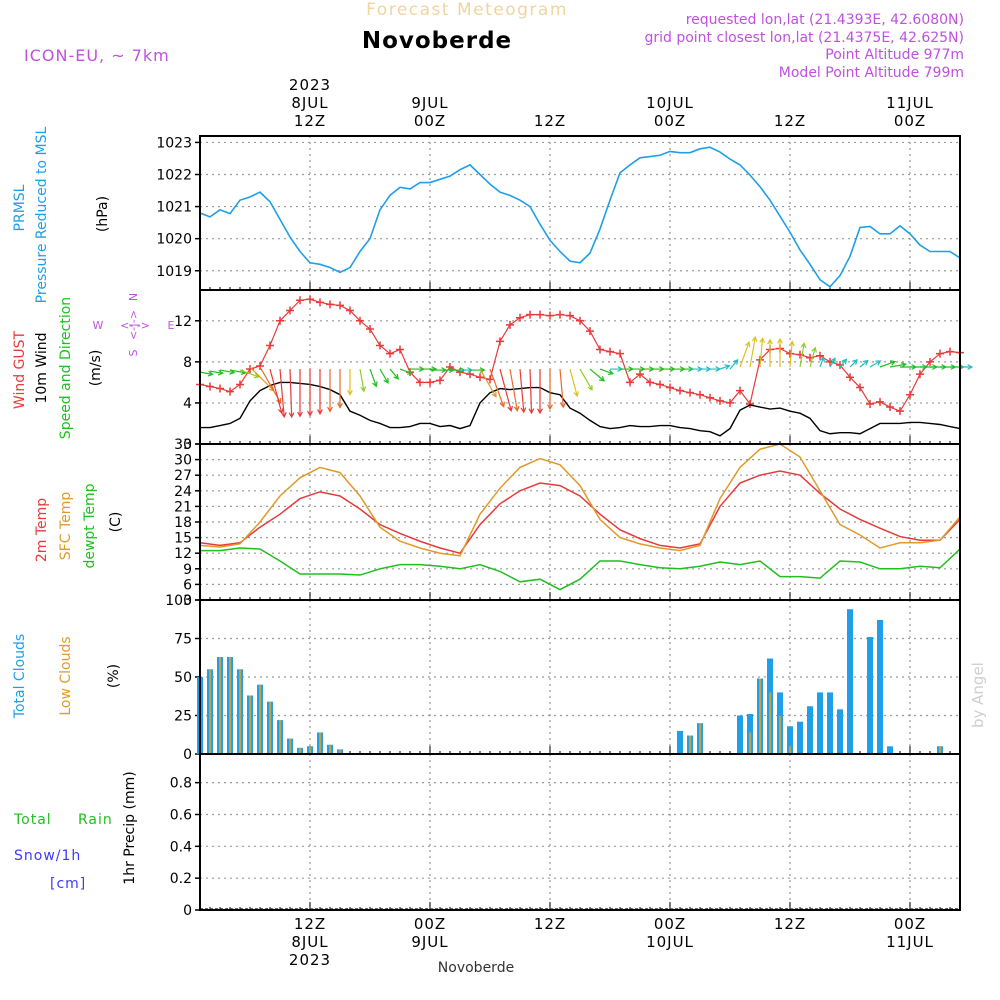 This screenshot has width=1000, height=1000. Describe the element at coordinates (550, 924) in the screenshot. I see `bottom-time-label: 12Z` at that location.